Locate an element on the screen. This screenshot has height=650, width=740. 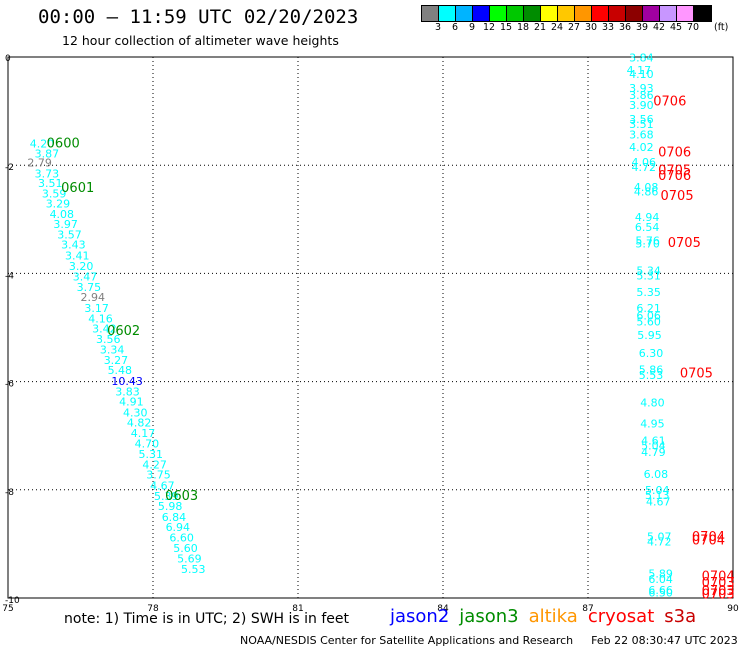
legend-altika: altika is located at coordinates (553, 616).